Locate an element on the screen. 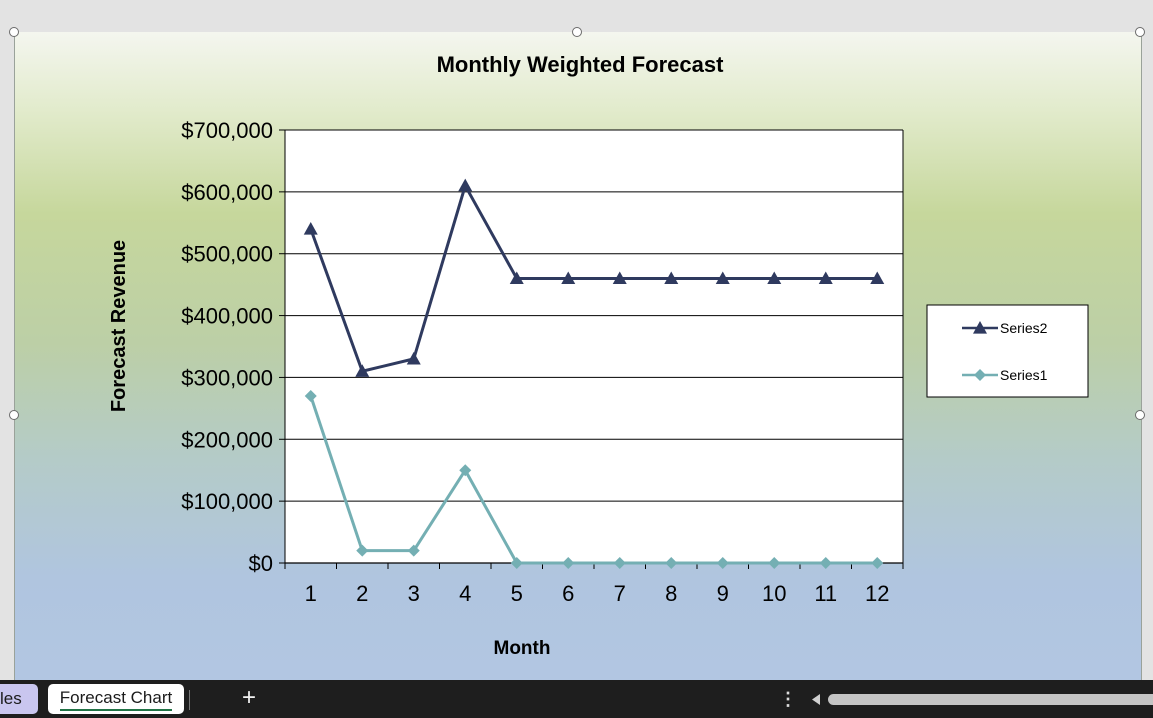  x-tick-label: 5 is located at coordinates (517, 593).